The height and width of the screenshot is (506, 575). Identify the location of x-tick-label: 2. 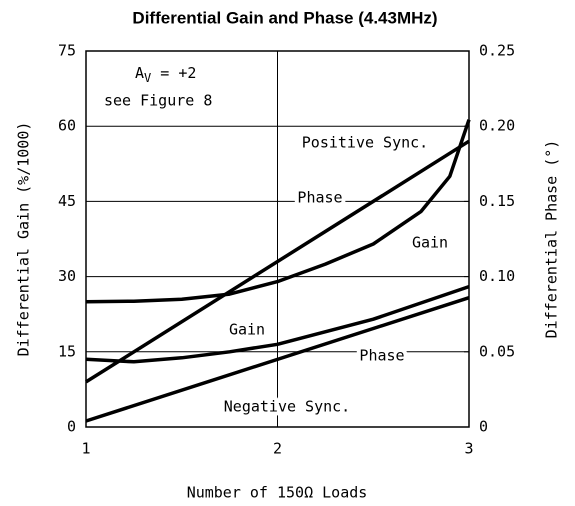
(277, 449).